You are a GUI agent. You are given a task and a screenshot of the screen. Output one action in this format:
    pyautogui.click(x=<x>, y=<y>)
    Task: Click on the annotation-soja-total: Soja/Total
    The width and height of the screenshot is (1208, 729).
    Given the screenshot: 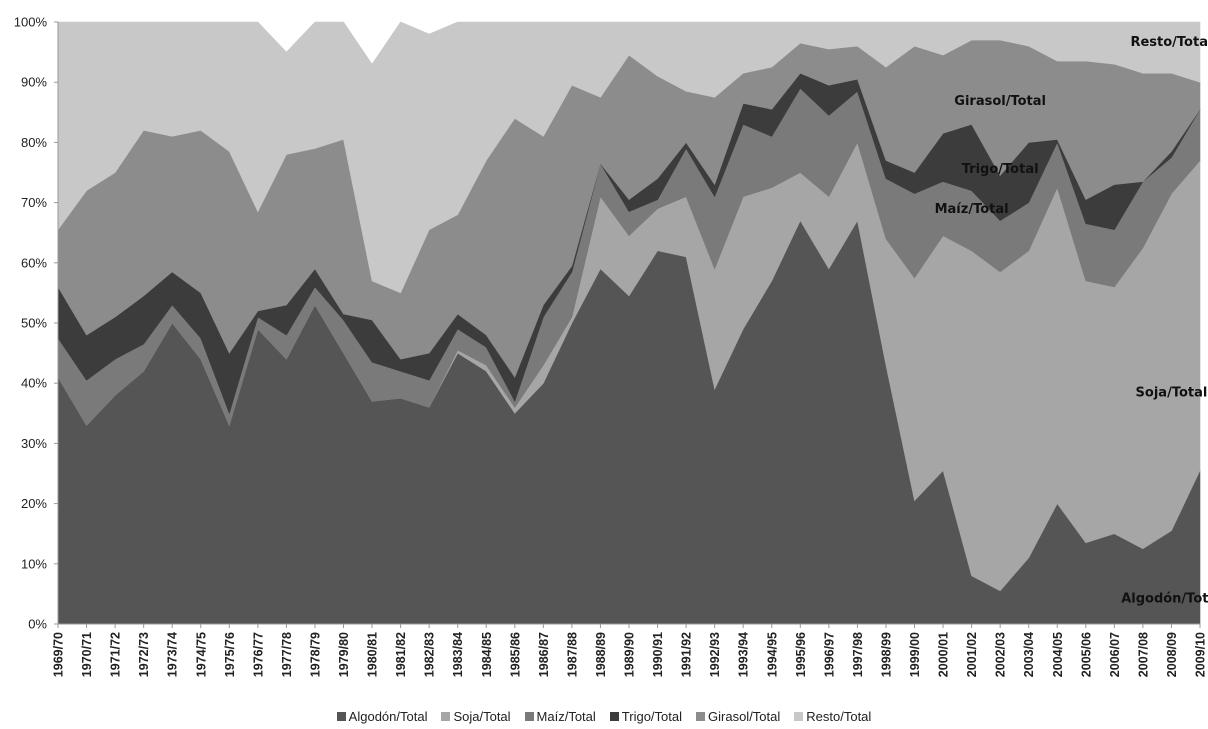 What is the action you would take?
    pyautogui.click(x=1172, y=393)
    